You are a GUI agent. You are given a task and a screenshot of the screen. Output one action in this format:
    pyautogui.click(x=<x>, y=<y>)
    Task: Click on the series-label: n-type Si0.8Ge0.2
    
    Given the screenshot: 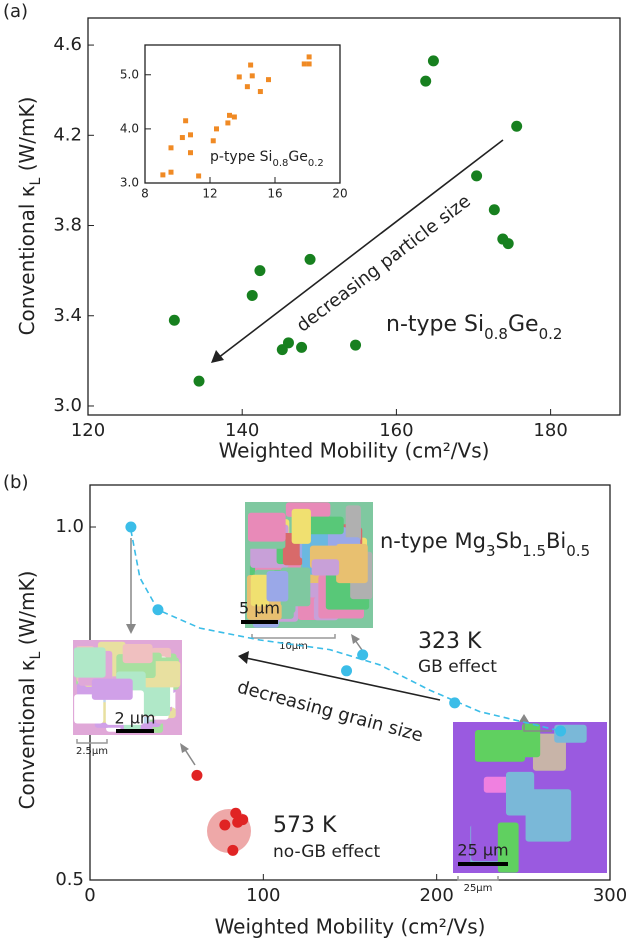 What is the action you would take?
    pyautogui.click(x=474, y=327)
    